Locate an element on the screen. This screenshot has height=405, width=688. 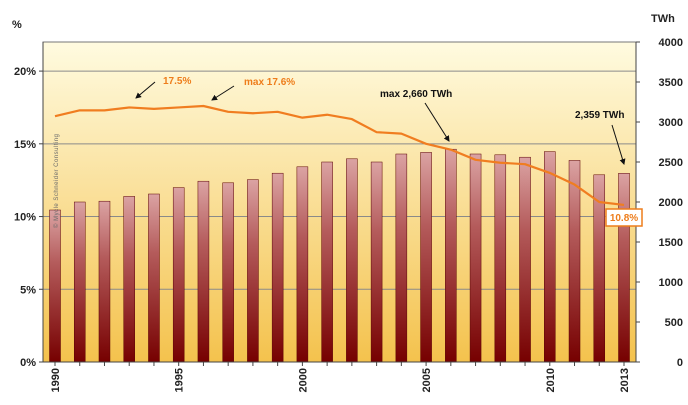
left-axis: 0% 5% 10% 15% 20% is located at coordinates (29, 205).